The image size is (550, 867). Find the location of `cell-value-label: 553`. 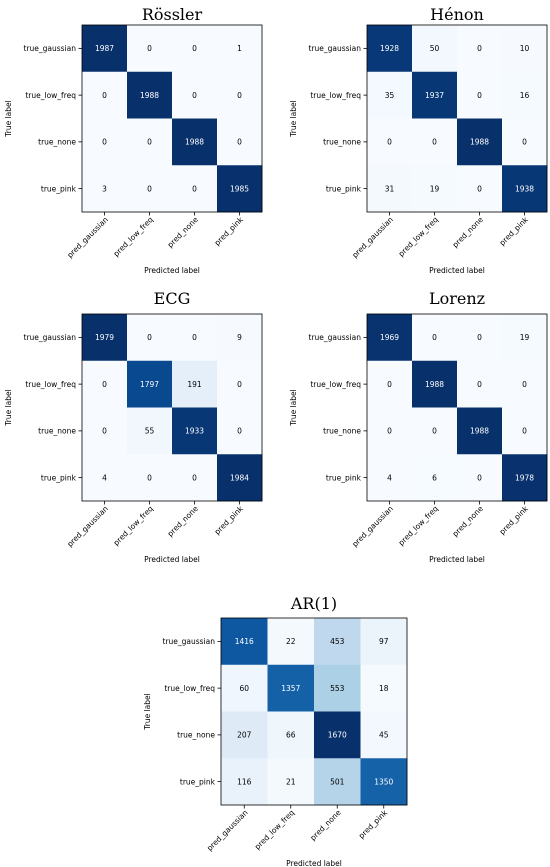

cell-value-label: 553 is located at coordinates (337, 688).